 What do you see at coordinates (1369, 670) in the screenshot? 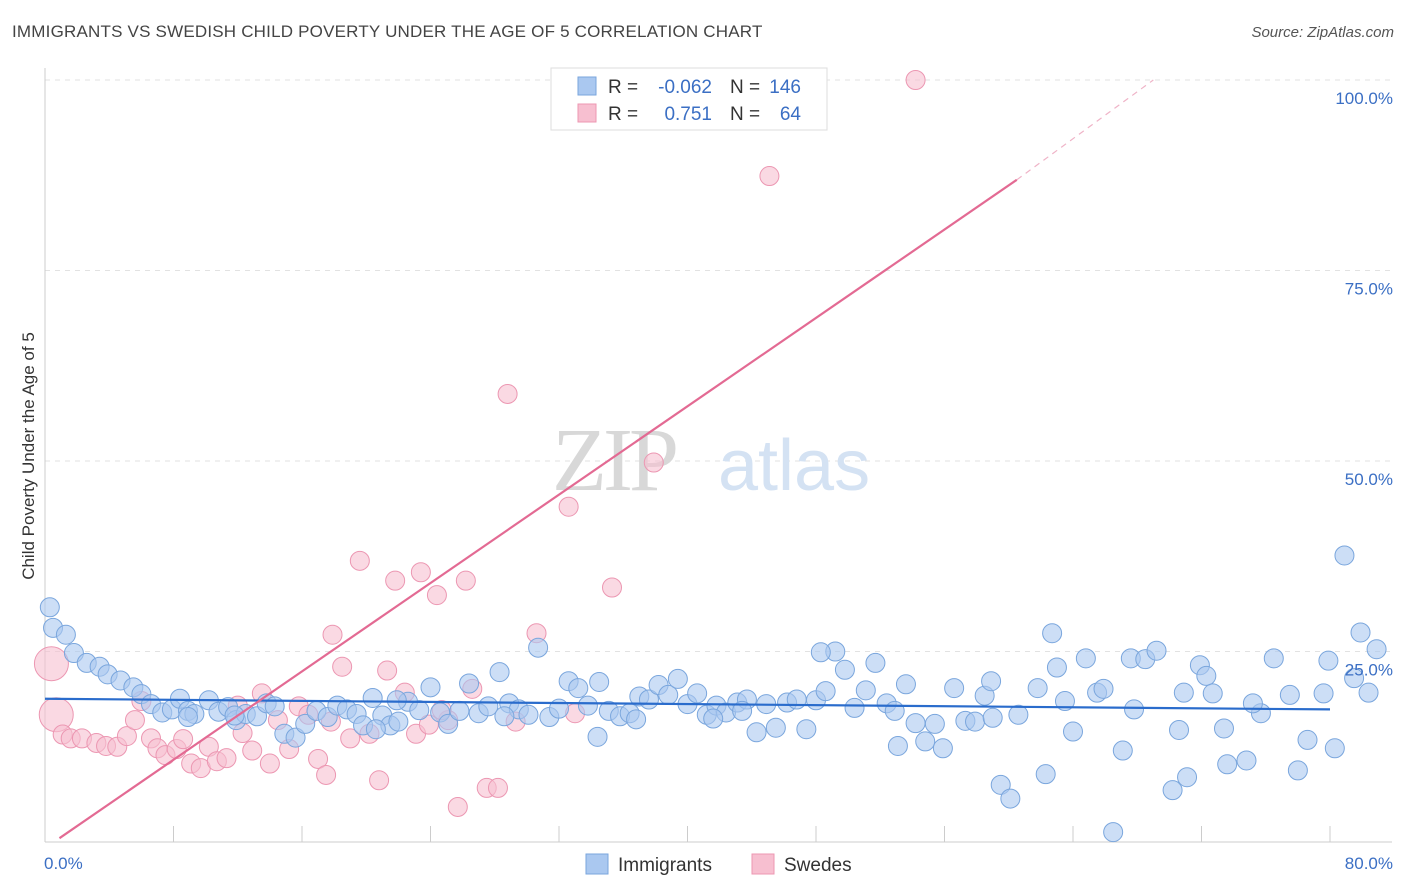
I see `y-tick-label-25: 25.0%` at bounding box center [1369, 670].